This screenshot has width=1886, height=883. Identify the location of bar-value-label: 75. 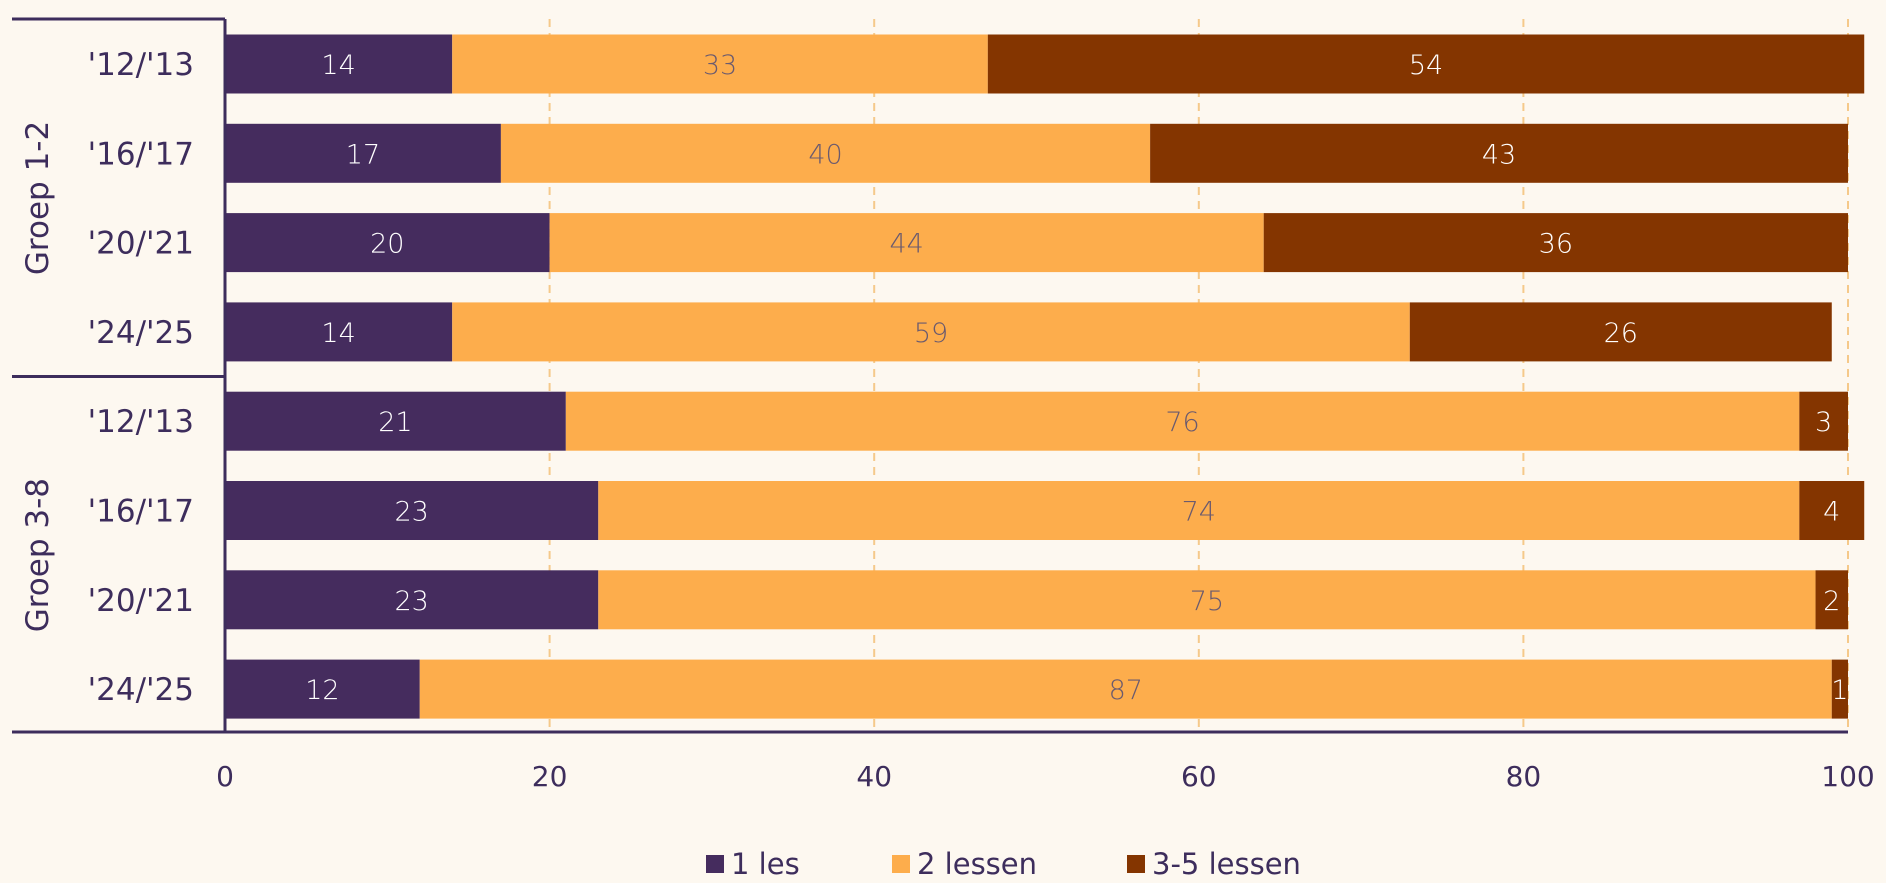
(1207, 601).